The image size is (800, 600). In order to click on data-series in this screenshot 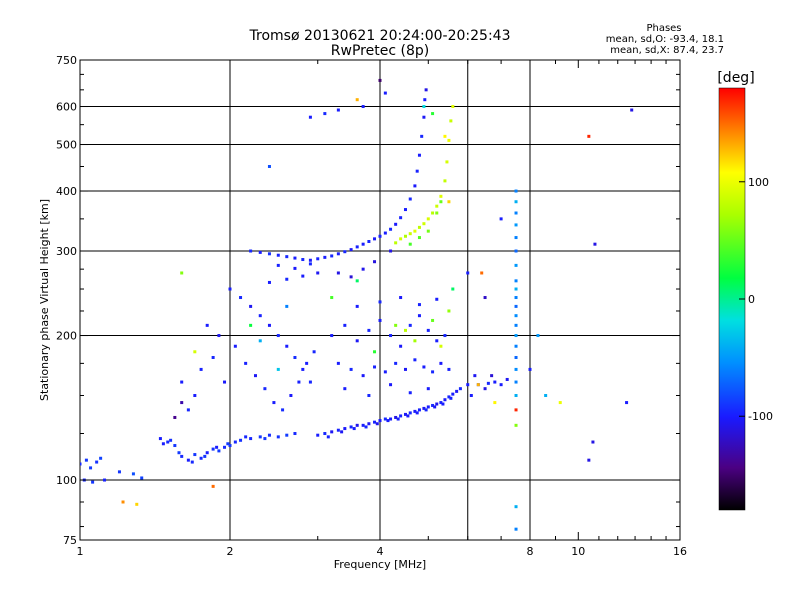, I will do `click(516, 360)`.